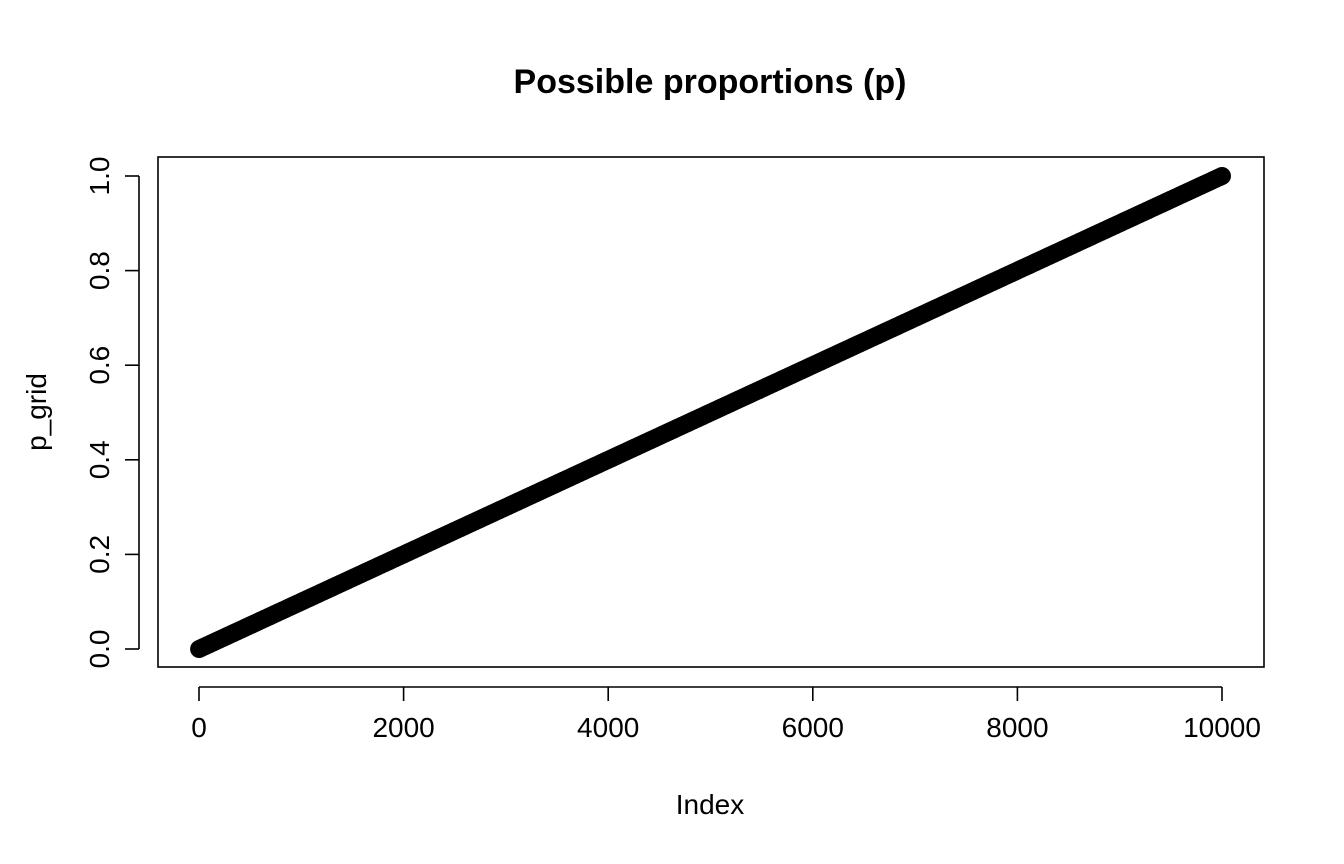 Image resolution: width=1344 pixels, height=864 pixels. Describe the element at coordinates (726, 714) in the screenshot. I see `x-axis: 0 2000 4000 6000 8000 10000` at that location.